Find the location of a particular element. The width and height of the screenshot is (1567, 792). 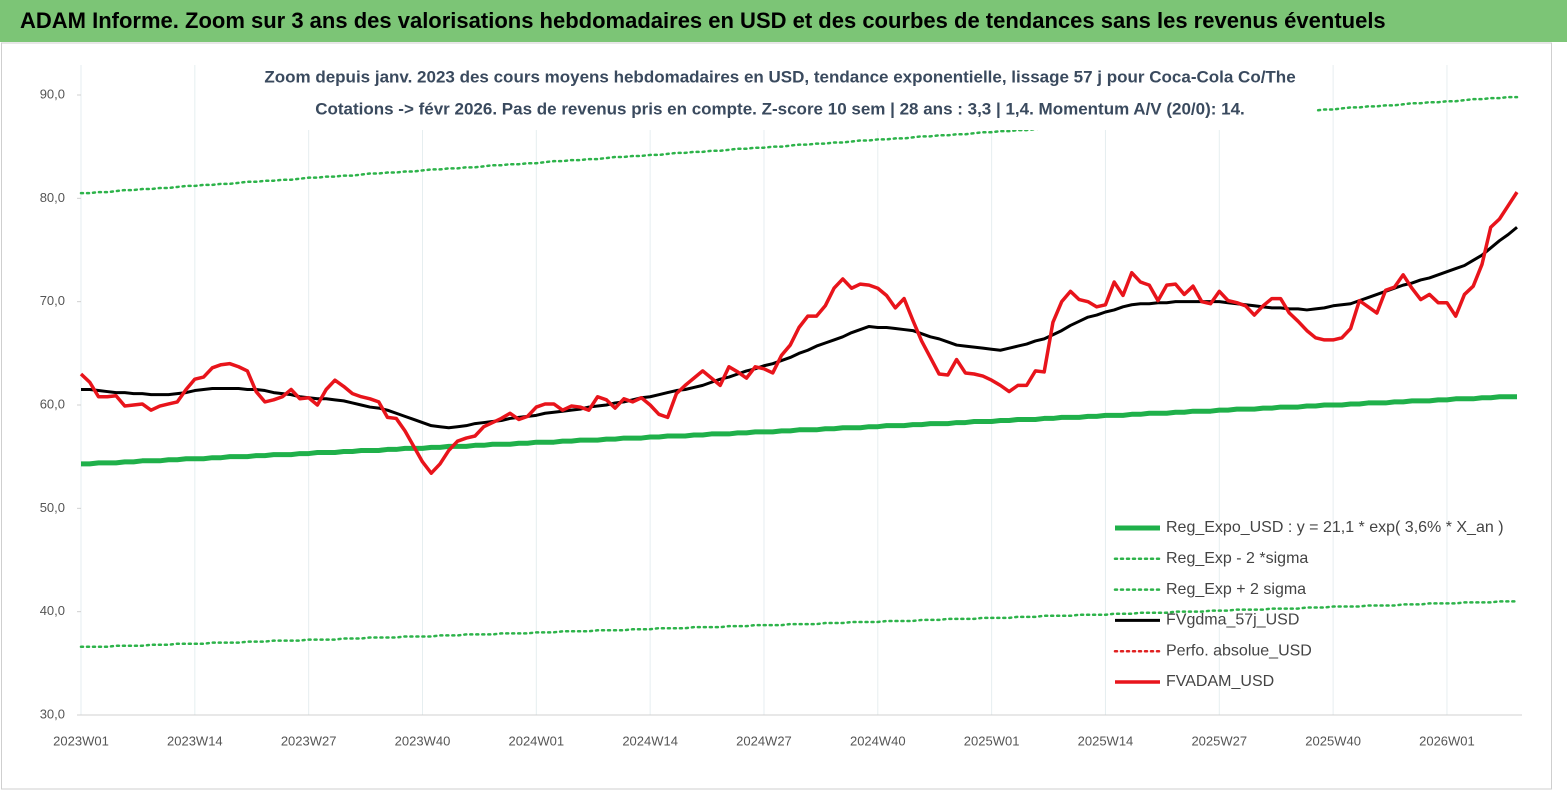

x-tick-label: 2025W01 is located at coordinates (992, 740).